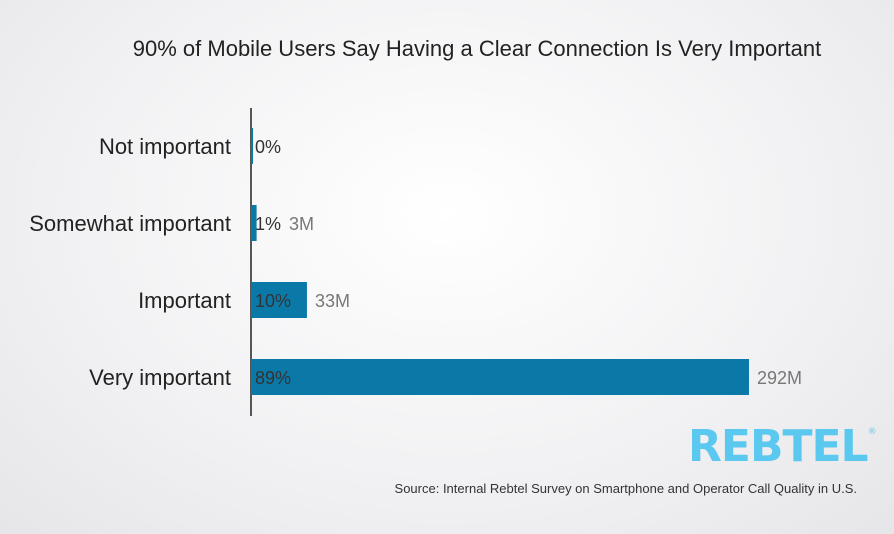  I want to click on rebtel-logo: REBTEL®, so click(782, 446).